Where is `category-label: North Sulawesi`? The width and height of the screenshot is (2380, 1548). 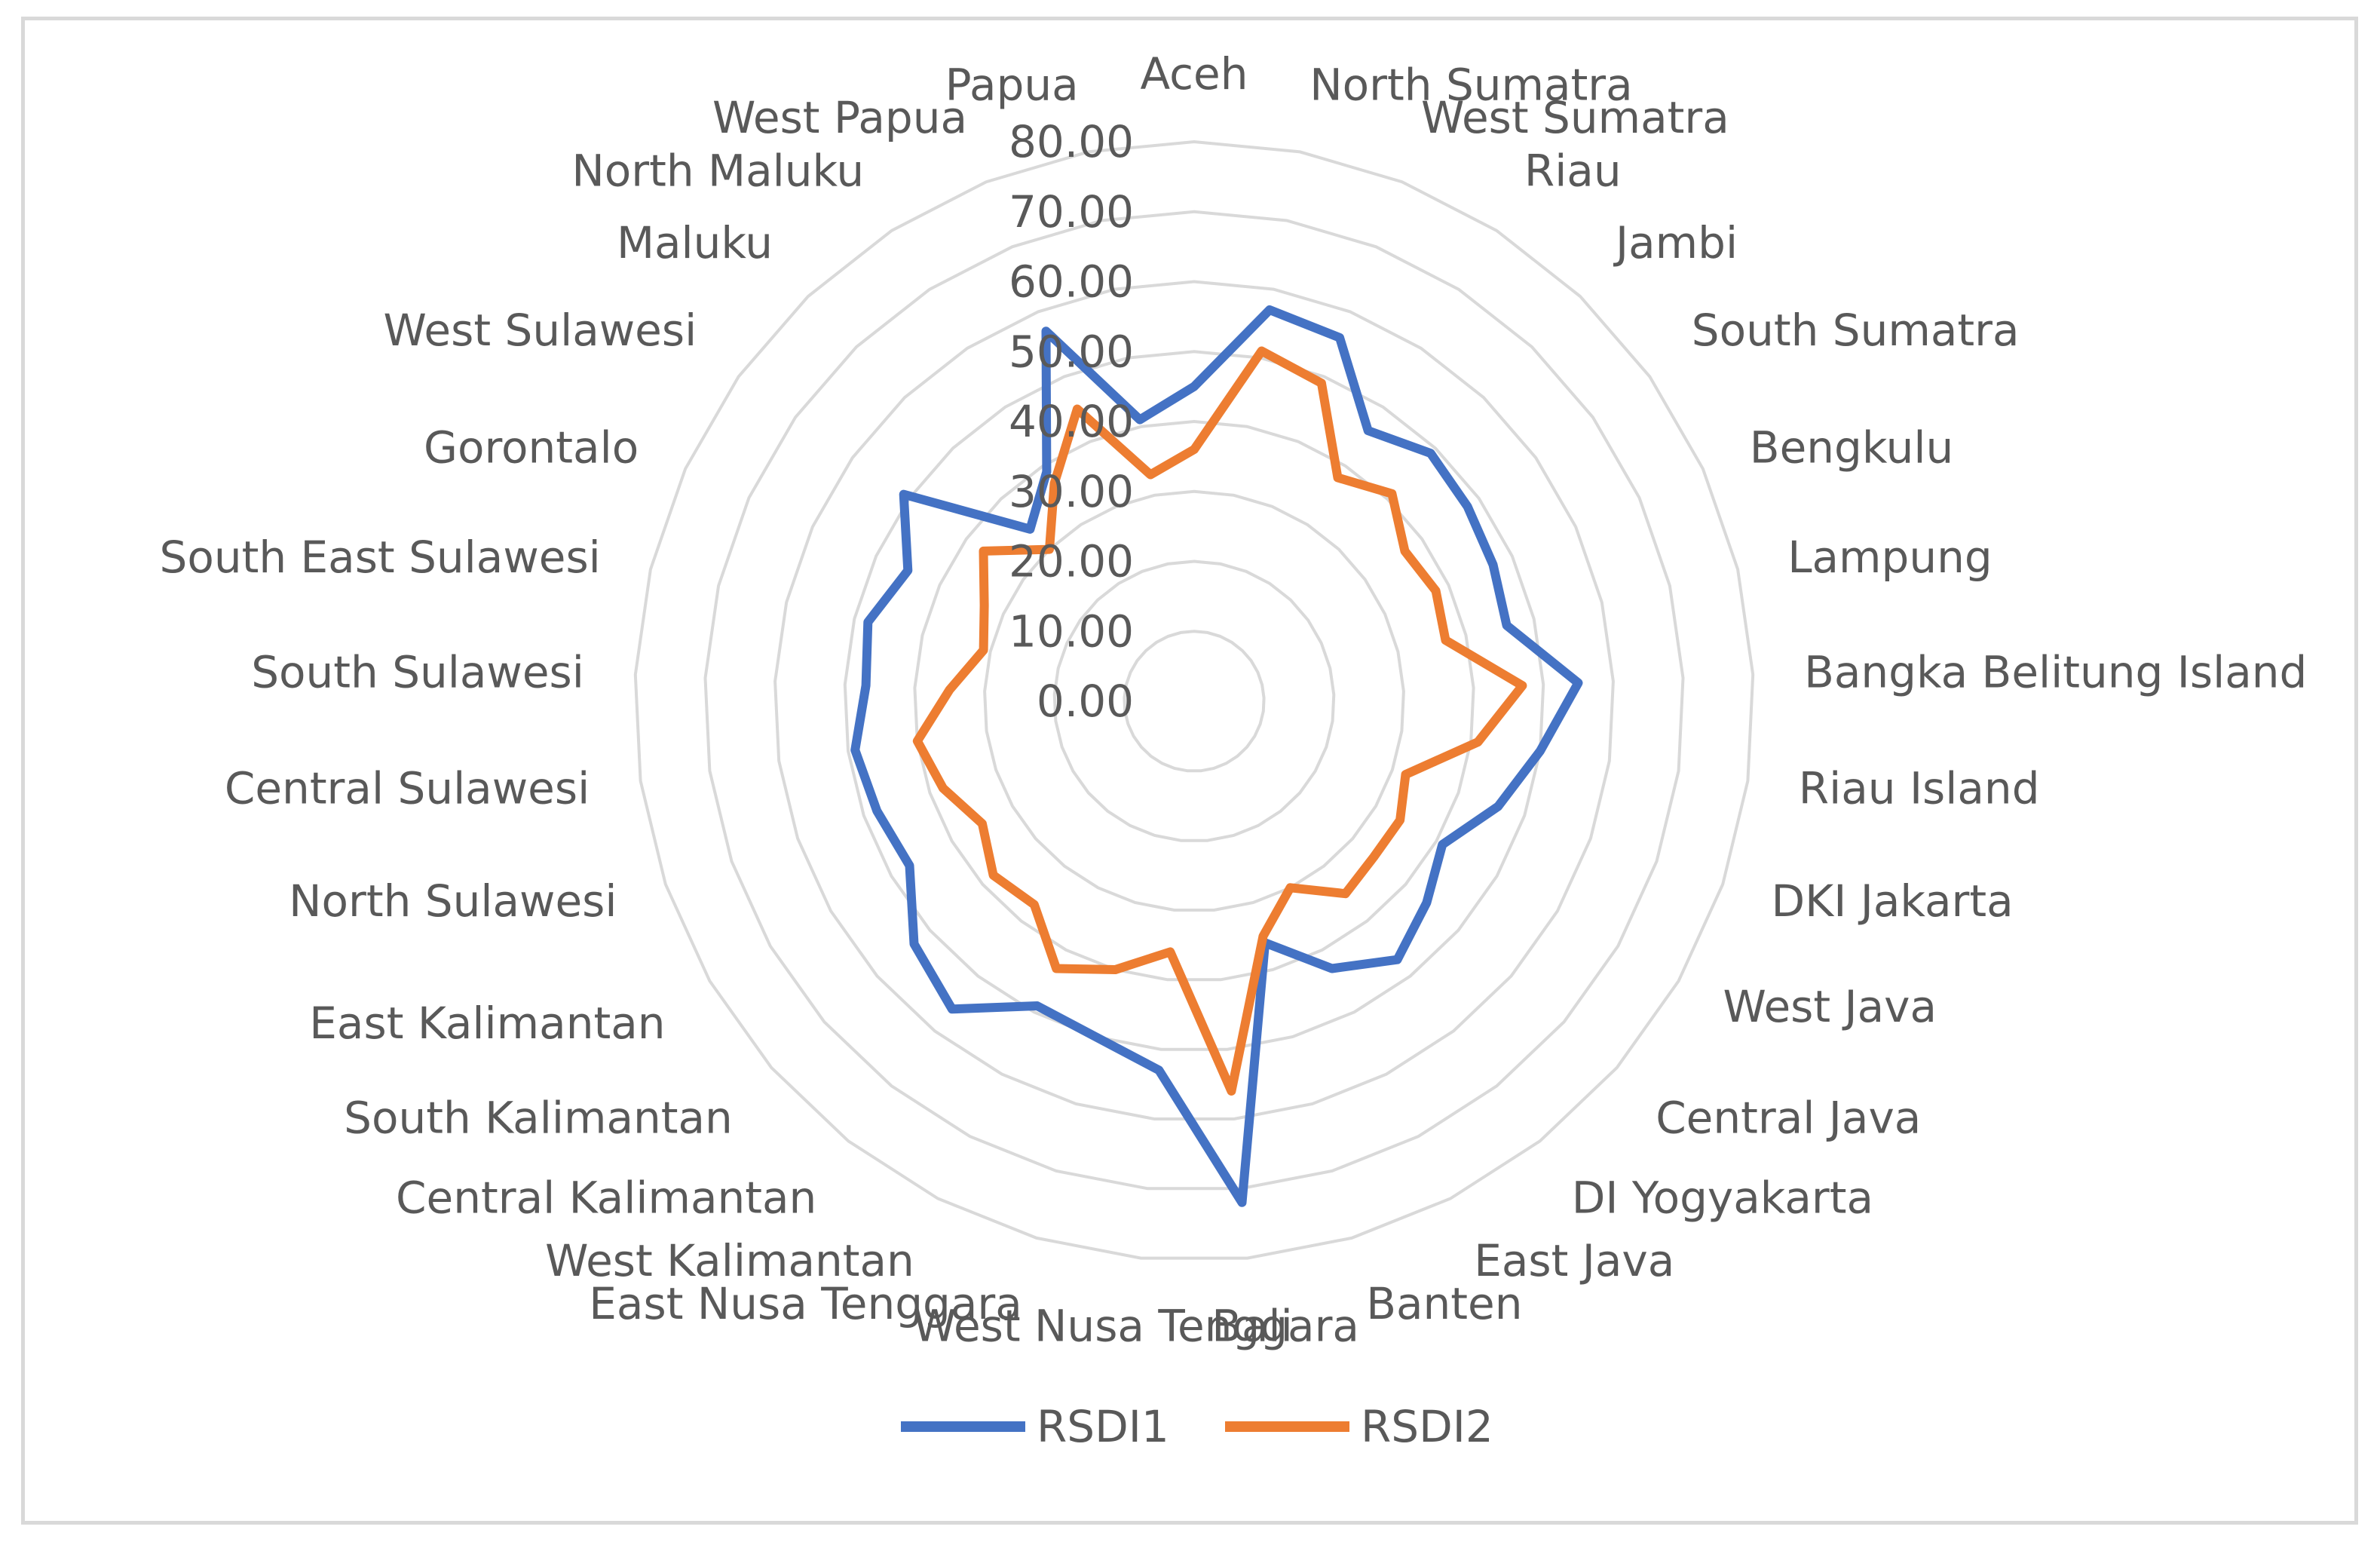 category-label: North Sulawesi is located at coordinates (453, 901).